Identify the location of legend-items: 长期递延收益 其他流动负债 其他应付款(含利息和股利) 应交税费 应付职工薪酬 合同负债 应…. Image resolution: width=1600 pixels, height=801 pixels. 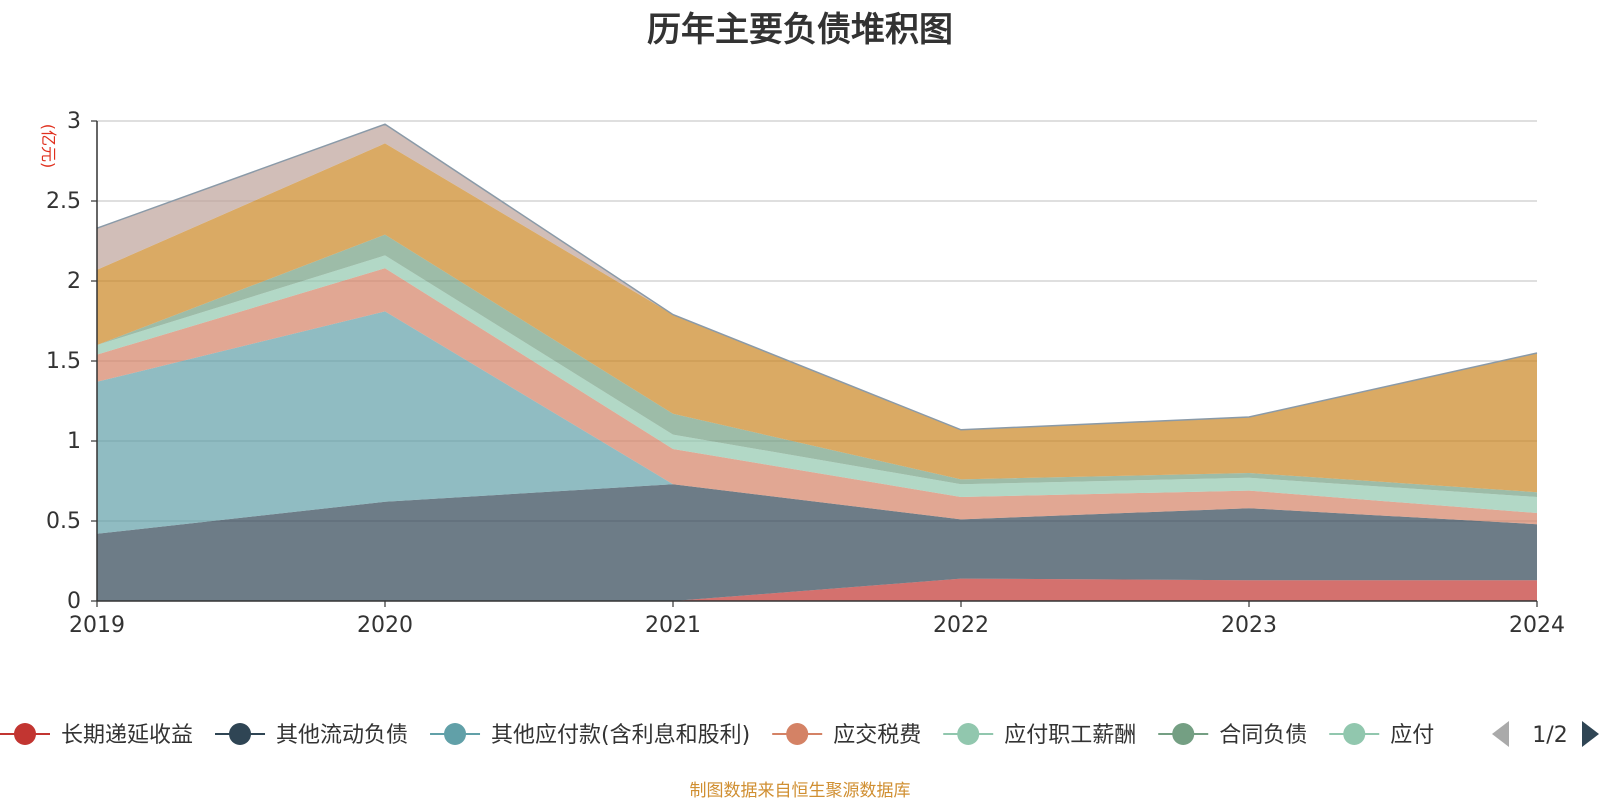
(717, 735).